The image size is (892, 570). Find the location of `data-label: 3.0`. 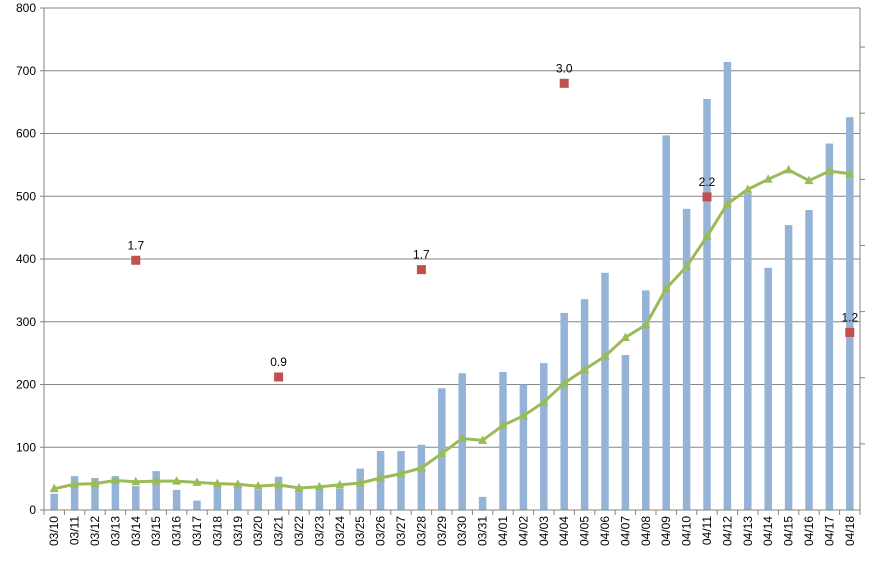

data-label: 3.0 is located at coordinates (564, 68).